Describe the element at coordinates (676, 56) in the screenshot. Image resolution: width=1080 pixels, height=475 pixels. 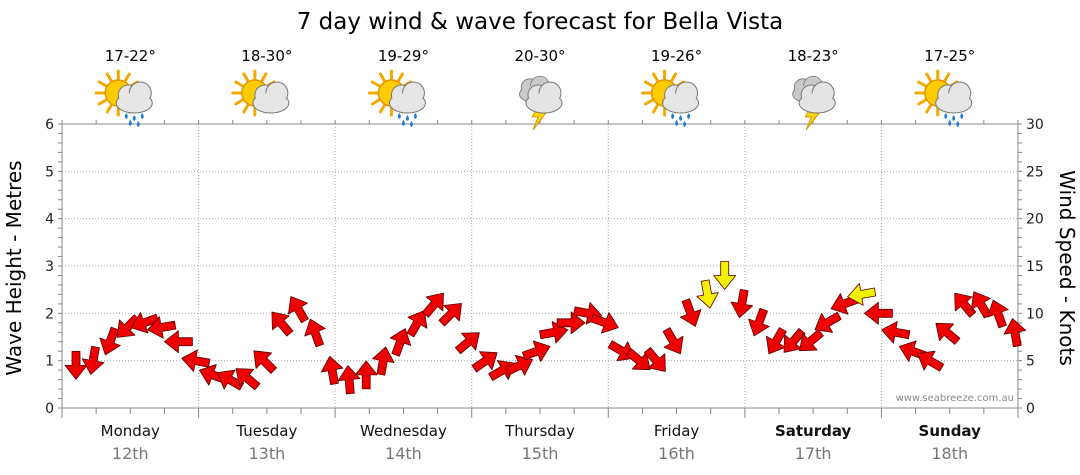
I see `temperature-range: 19-26°` at that location.